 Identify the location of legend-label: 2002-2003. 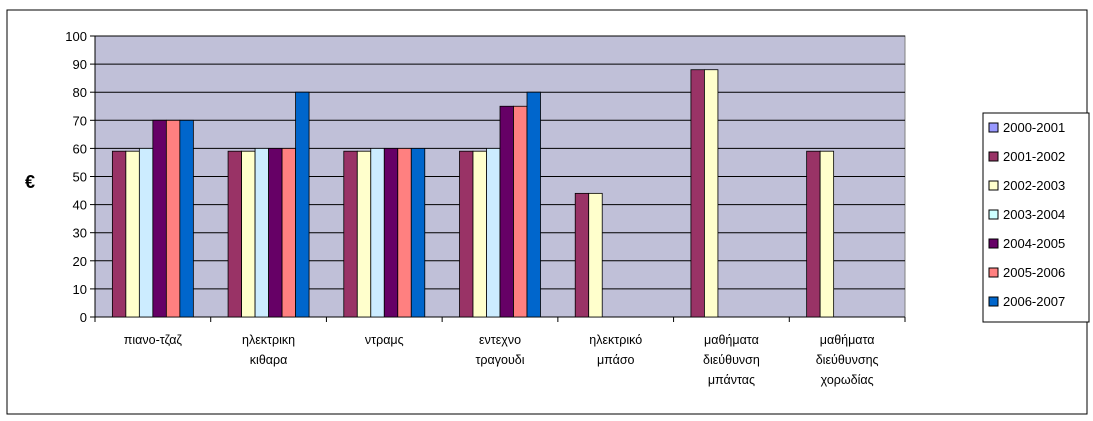
(1034, 185).